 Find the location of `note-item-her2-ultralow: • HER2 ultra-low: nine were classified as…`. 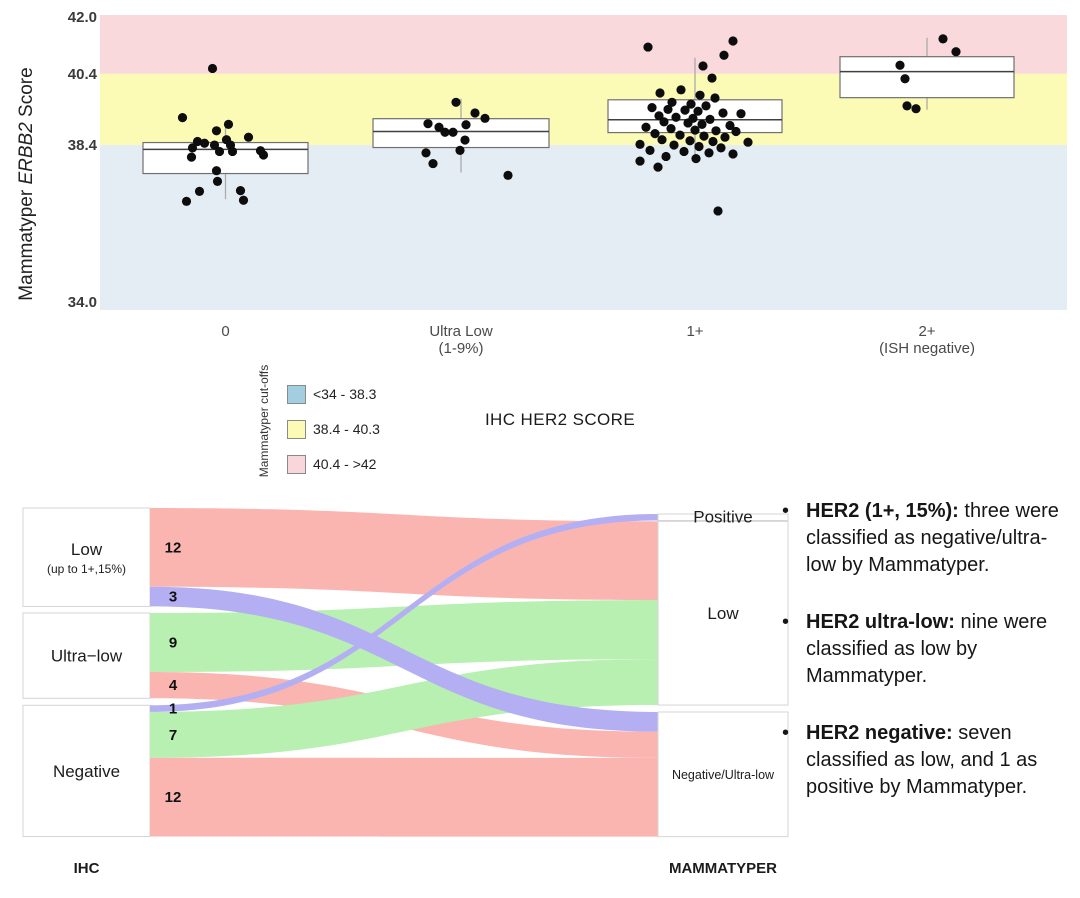

note-item-her2-ultralow: • HER2 ultra-low: nine were classified as… is located at coordinates (925, 649).